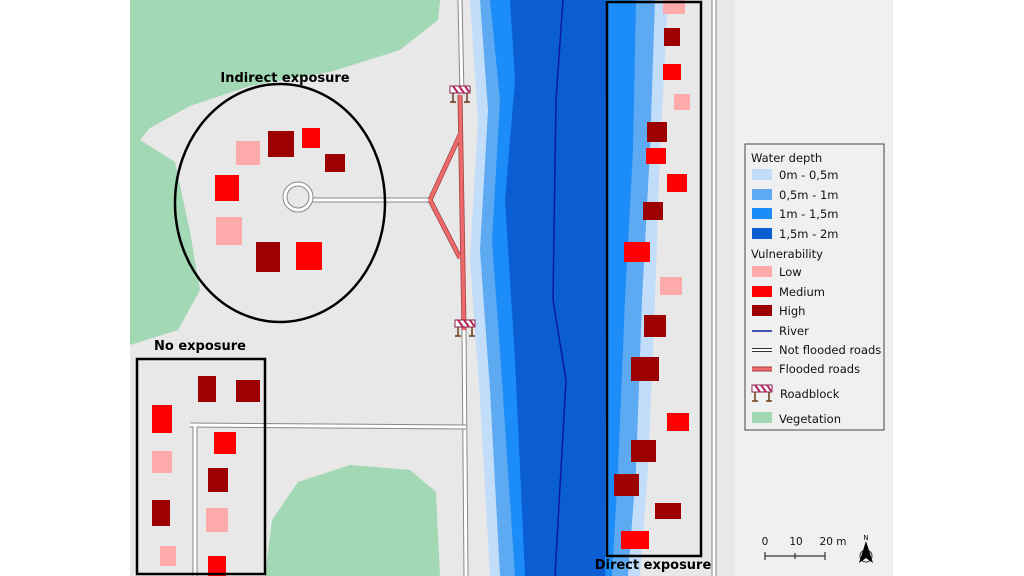  I want to click on vegetation-area, so click(352, 520).